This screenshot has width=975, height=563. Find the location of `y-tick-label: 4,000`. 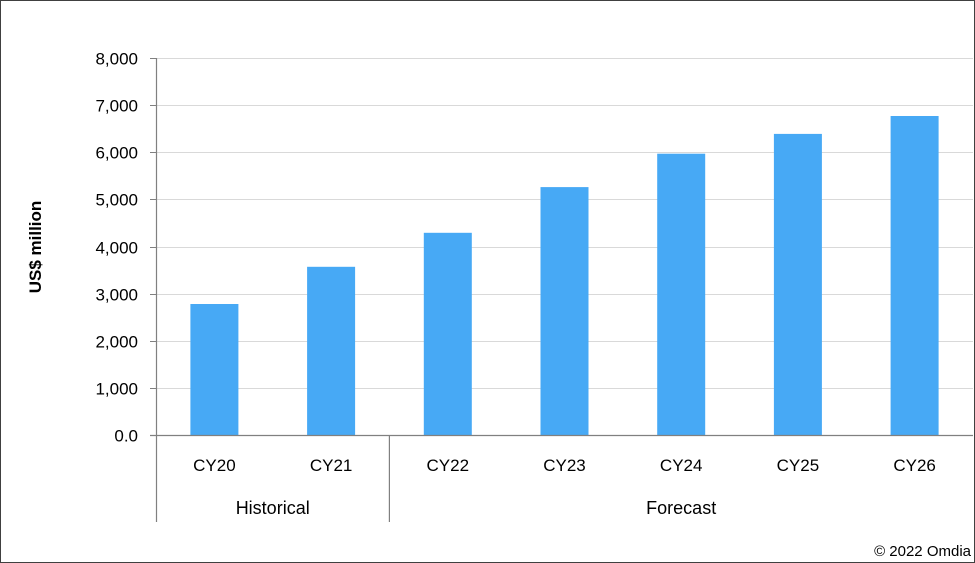

y-tick-label: 4,000 is located at coordinates (116, 248).